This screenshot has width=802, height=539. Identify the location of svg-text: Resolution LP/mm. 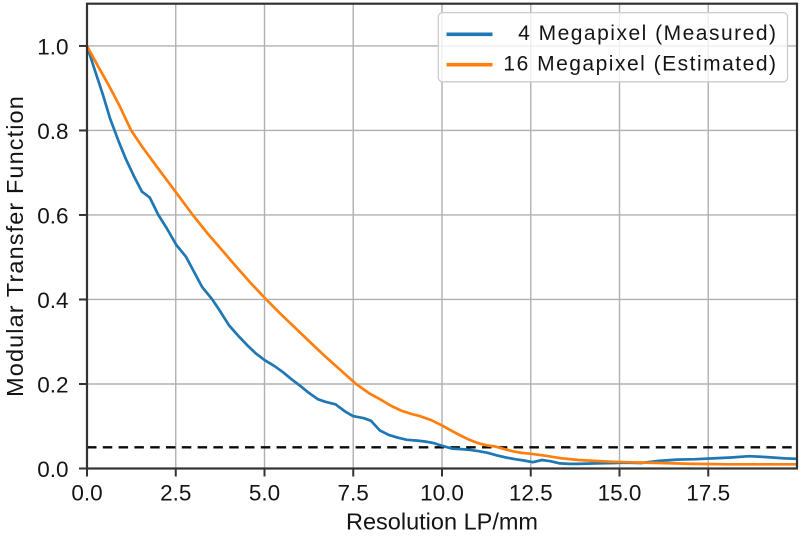
(442, 522).